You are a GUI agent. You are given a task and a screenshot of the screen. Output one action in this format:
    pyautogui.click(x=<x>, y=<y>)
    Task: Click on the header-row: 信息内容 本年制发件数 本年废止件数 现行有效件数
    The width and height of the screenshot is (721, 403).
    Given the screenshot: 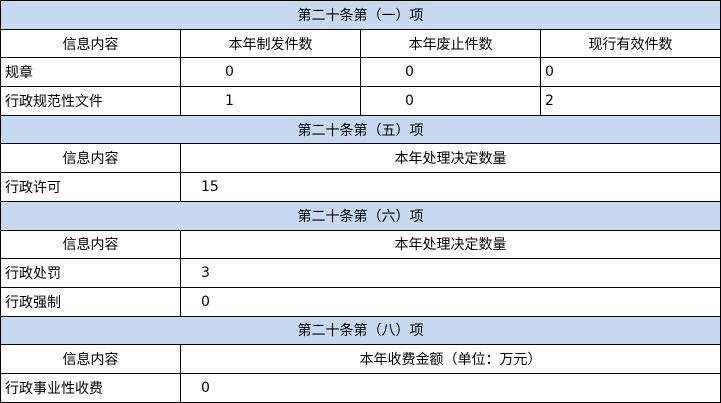 What is the action you would take?
    pyautogui.click(x=360, y=43)
    